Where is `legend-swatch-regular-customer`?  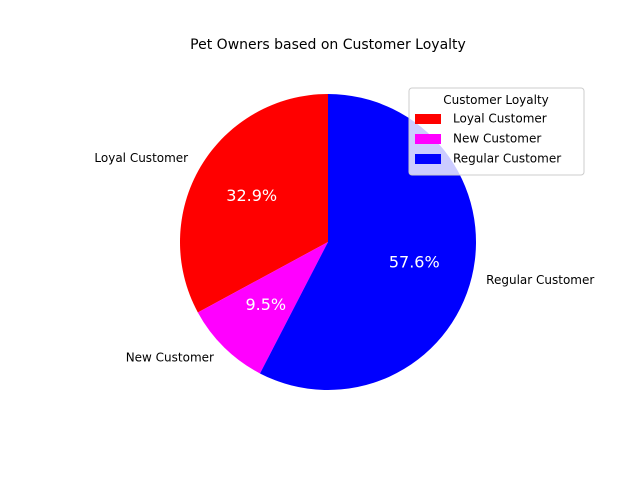
legend-swatch-regular-customer is located at coordinates (428, 159).